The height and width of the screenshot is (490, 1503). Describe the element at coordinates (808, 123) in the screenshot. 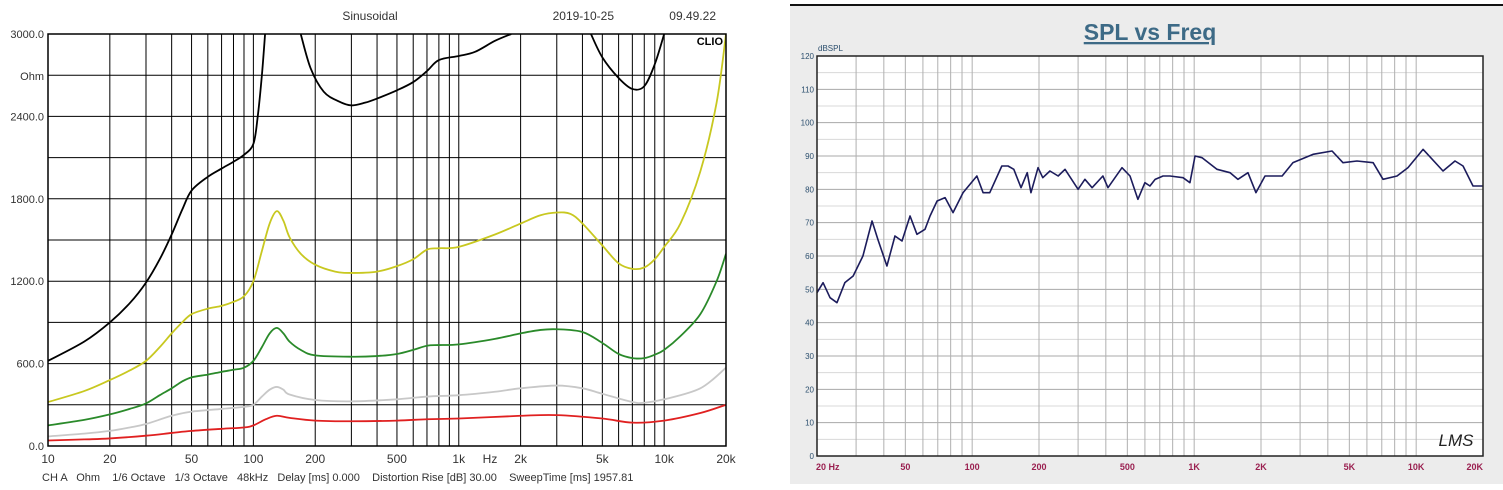

I see `y-tick-label: 100` at that location.